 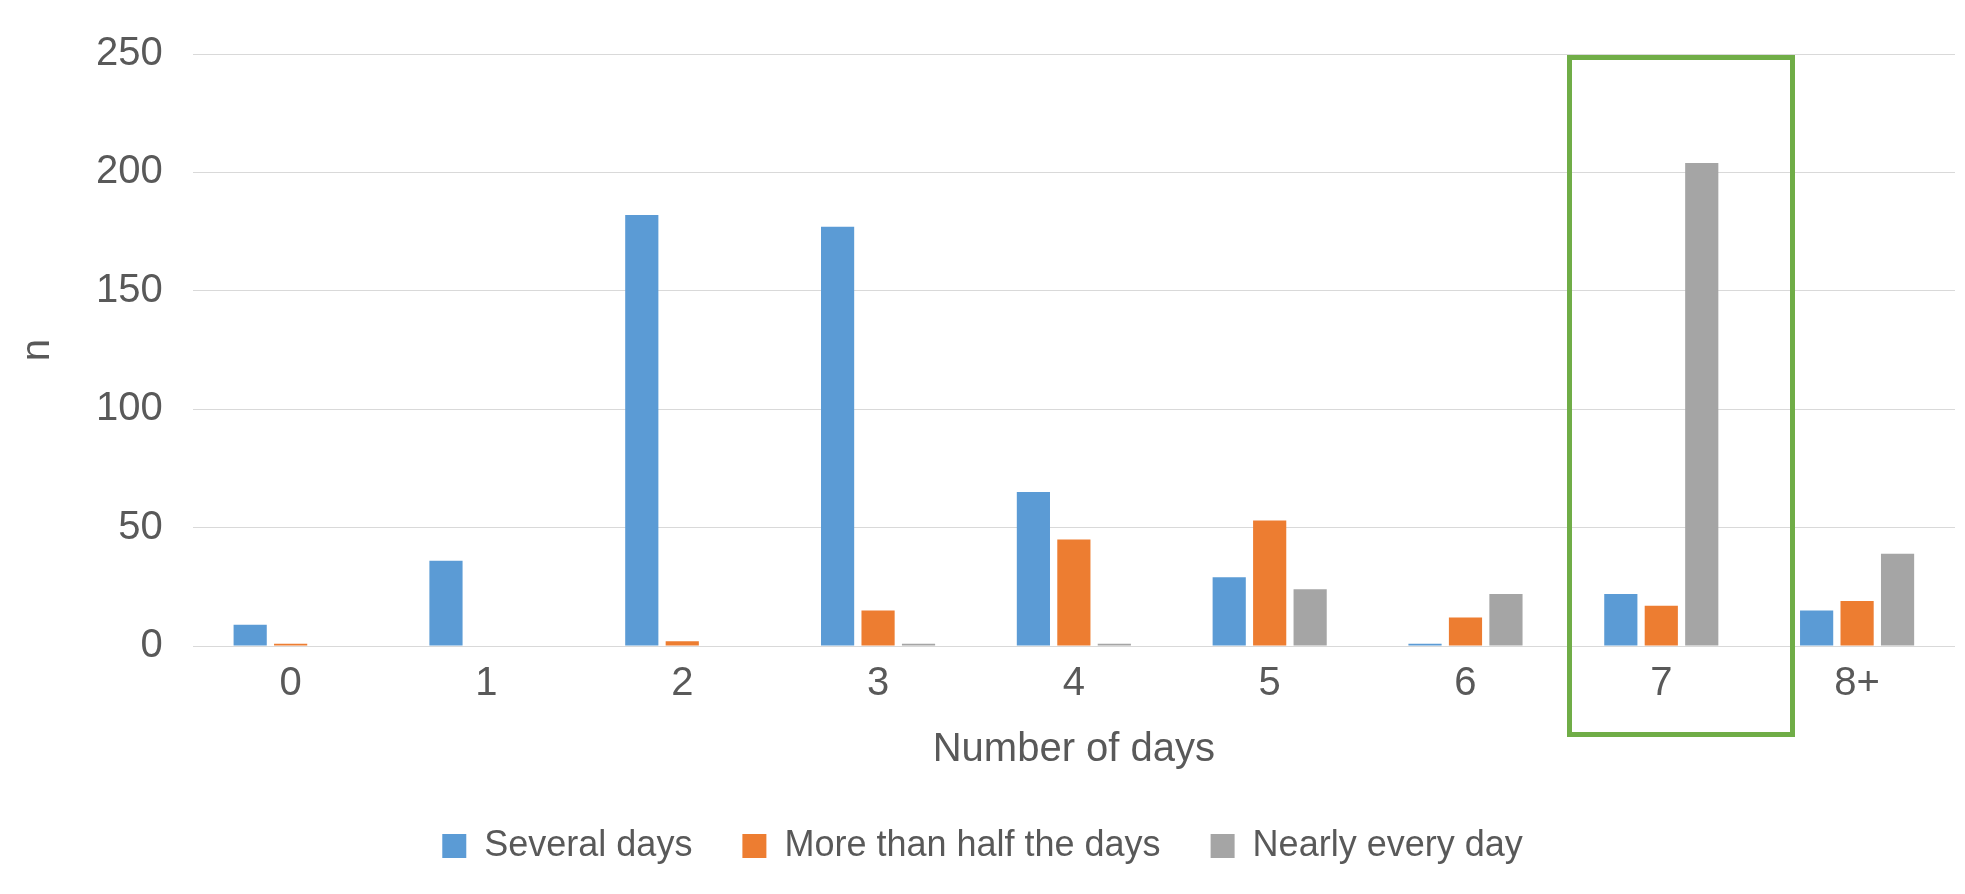 I want to click on y-tick-label: 150, so click(x=129, y=287).